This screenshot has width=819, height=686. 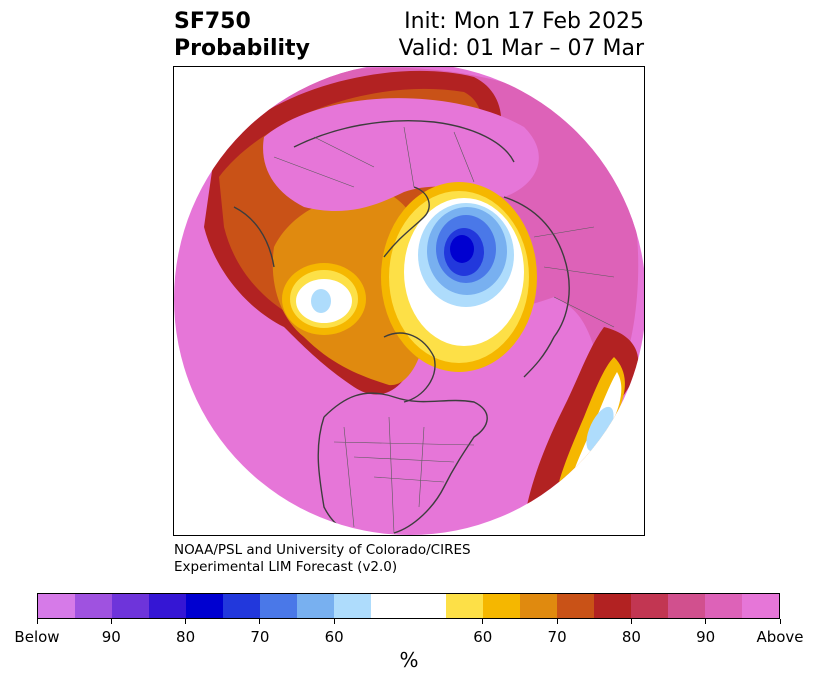 I want to click on europe-coast, so click(x=254, y=237).